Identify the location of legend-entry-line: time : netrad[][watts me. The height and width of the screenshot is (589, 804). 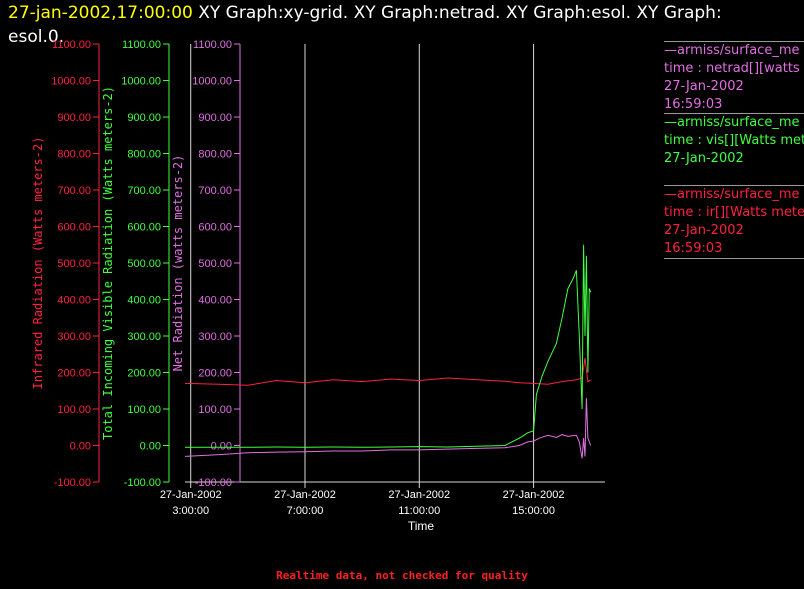
(734, 68).